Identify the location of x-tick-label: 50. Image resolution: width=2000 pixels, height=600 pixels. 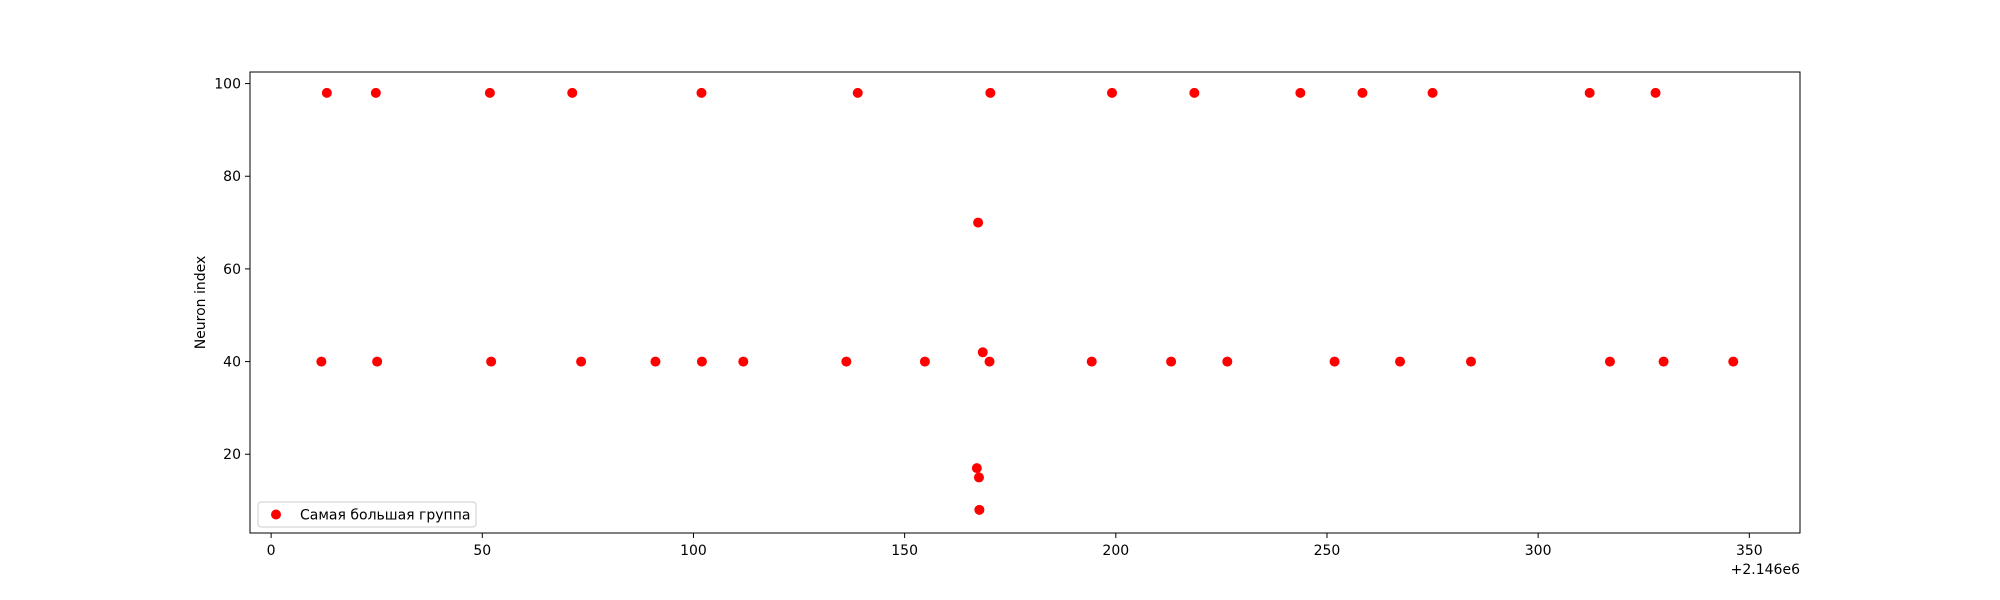
(482, 551).